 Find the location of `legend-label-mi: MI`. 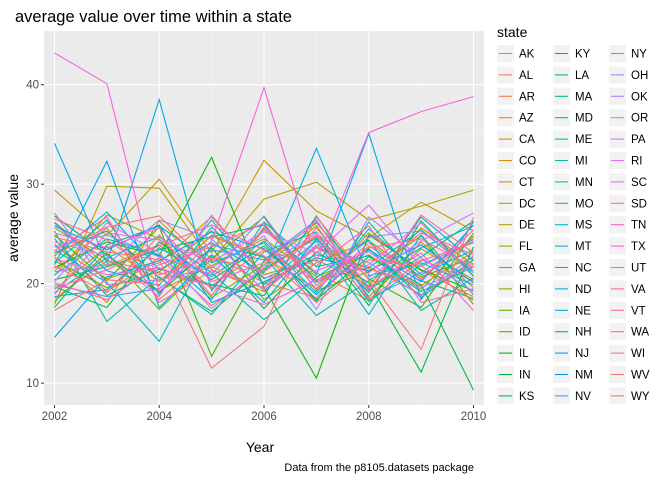

legend-label-mi: MI is located at coordinates (581, 162).